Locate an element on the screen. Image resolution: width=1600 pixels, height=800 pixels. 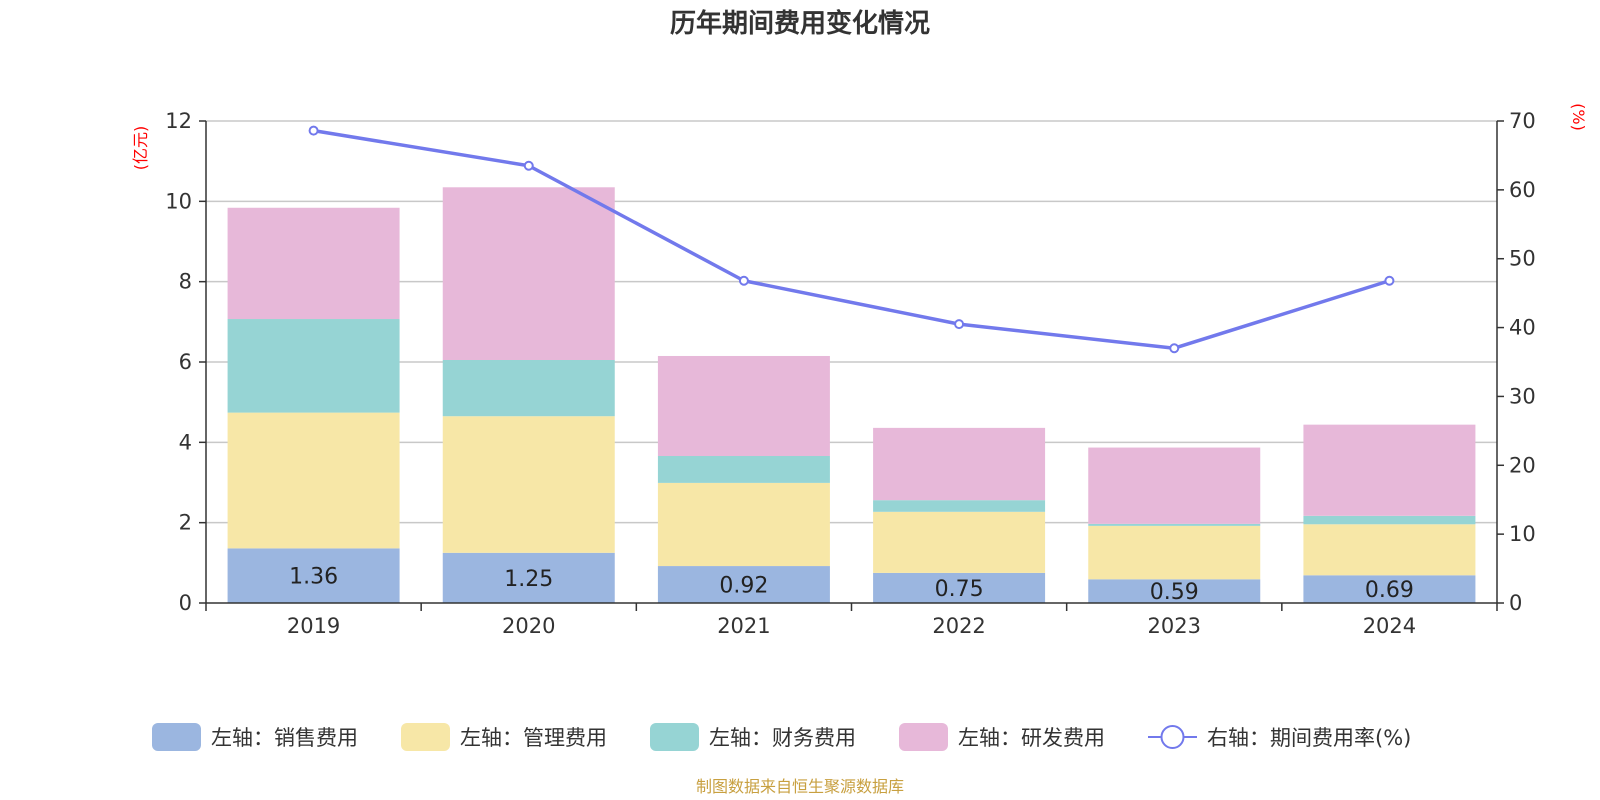
bar-管理费用-2022 is located at coordinates (959, 542).